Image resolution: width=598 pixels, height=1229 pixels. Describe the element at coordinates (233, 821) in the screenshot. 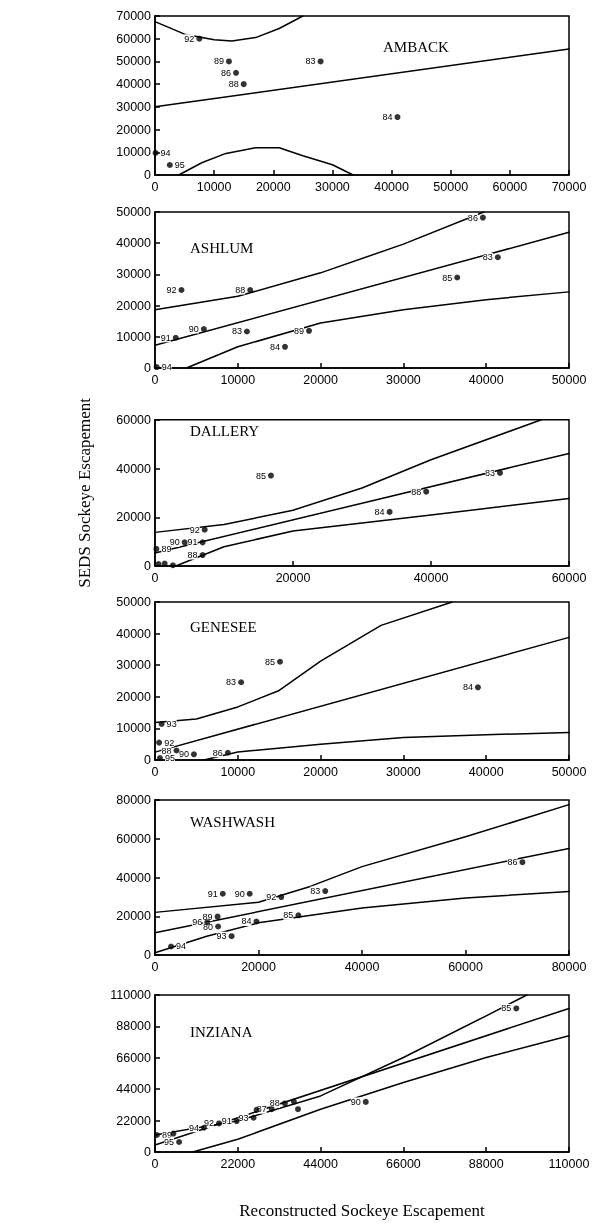

I see `text: WASHWASH` at that location.